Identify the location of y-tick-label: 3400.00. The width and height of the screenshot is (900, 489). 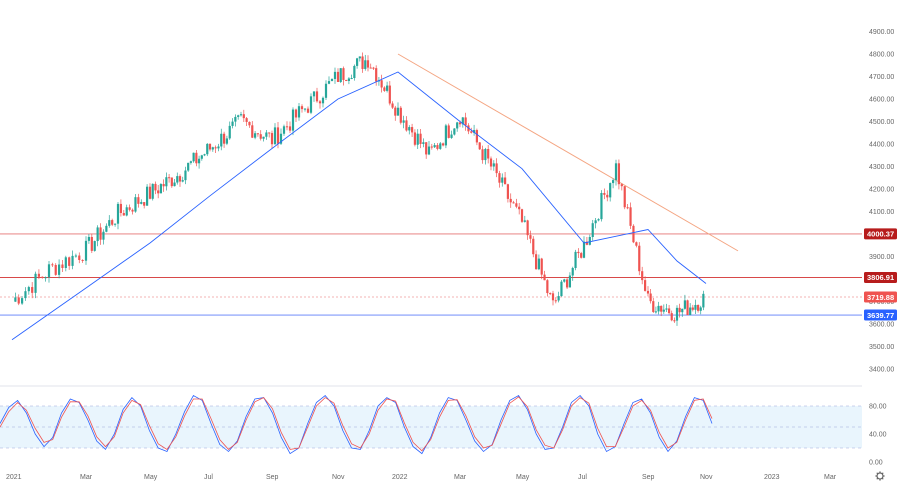
(881, 370).